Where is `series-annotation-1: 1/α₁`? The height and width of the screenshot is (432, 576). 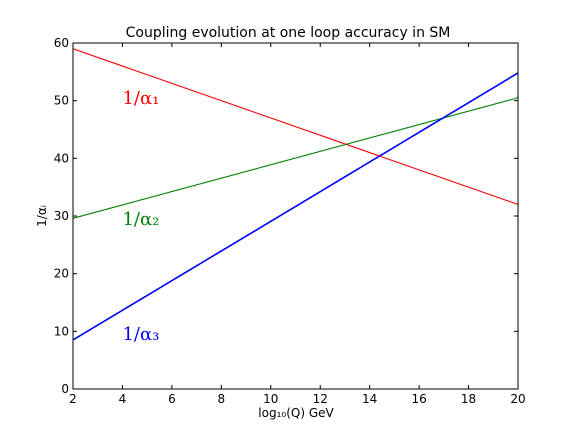 series-annotation-1: 1/α₁ is located at coordinates (140, 98).